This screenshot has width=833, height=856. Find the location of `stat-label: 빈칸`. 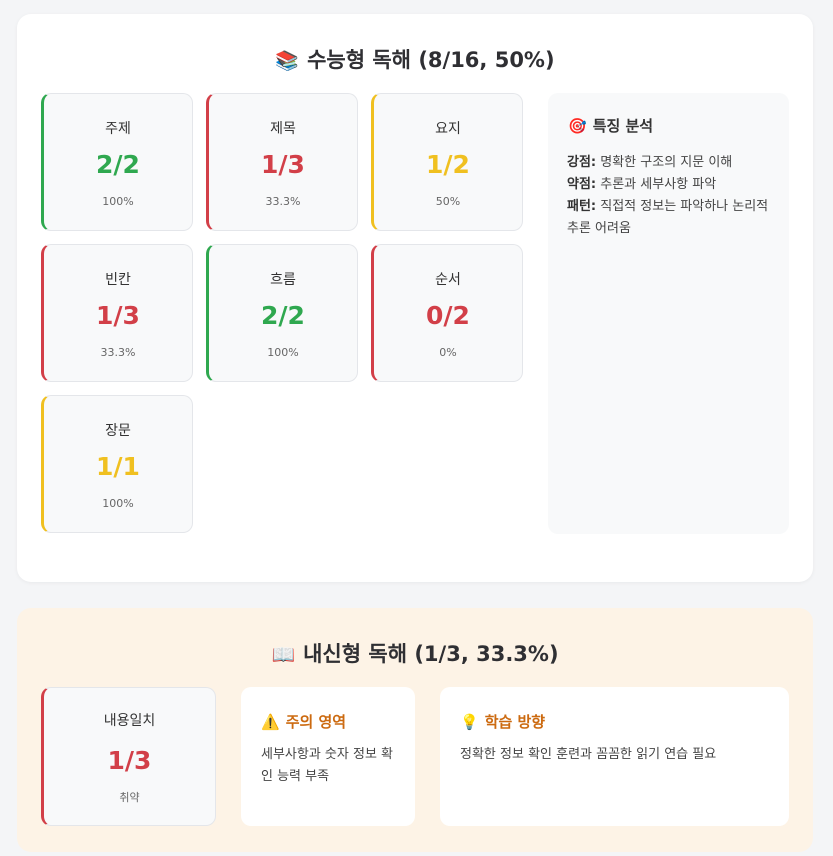

stat-label: 빈칸 is located at coordinates (118, 280).